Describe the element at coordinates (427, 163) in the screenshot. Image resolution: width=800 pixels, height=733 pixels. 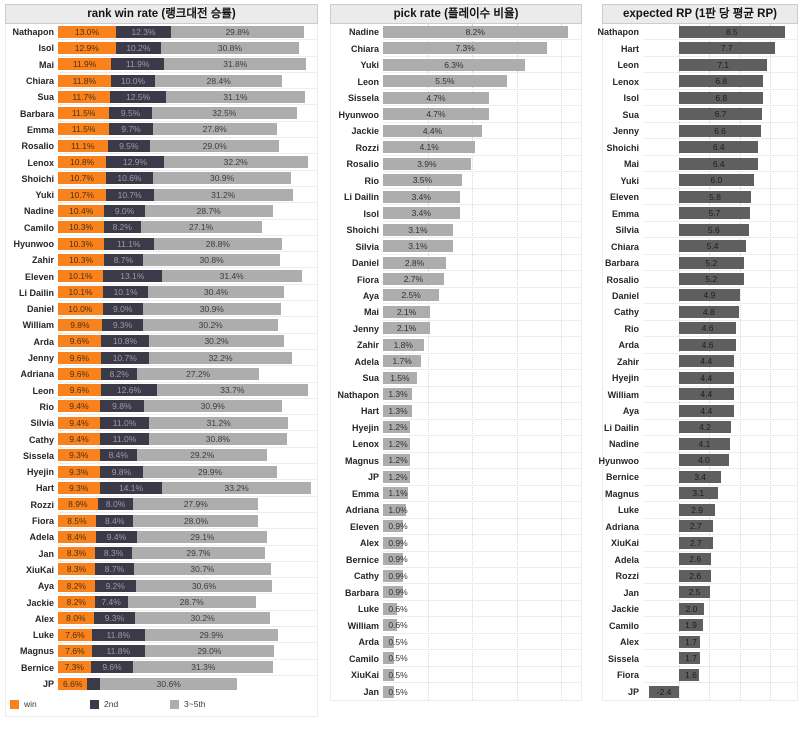
I see `pick-rate-bar: 3.9%` at that location.